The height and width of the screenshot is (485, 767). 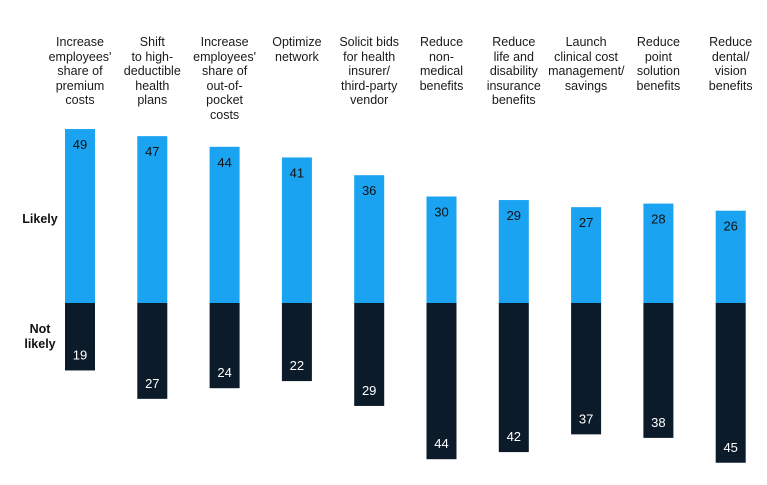 What do you see at coordinates (80, 354) in the screenshot?
I see `data-label-not-likely-1: 19` at bounding box center [80, 354].